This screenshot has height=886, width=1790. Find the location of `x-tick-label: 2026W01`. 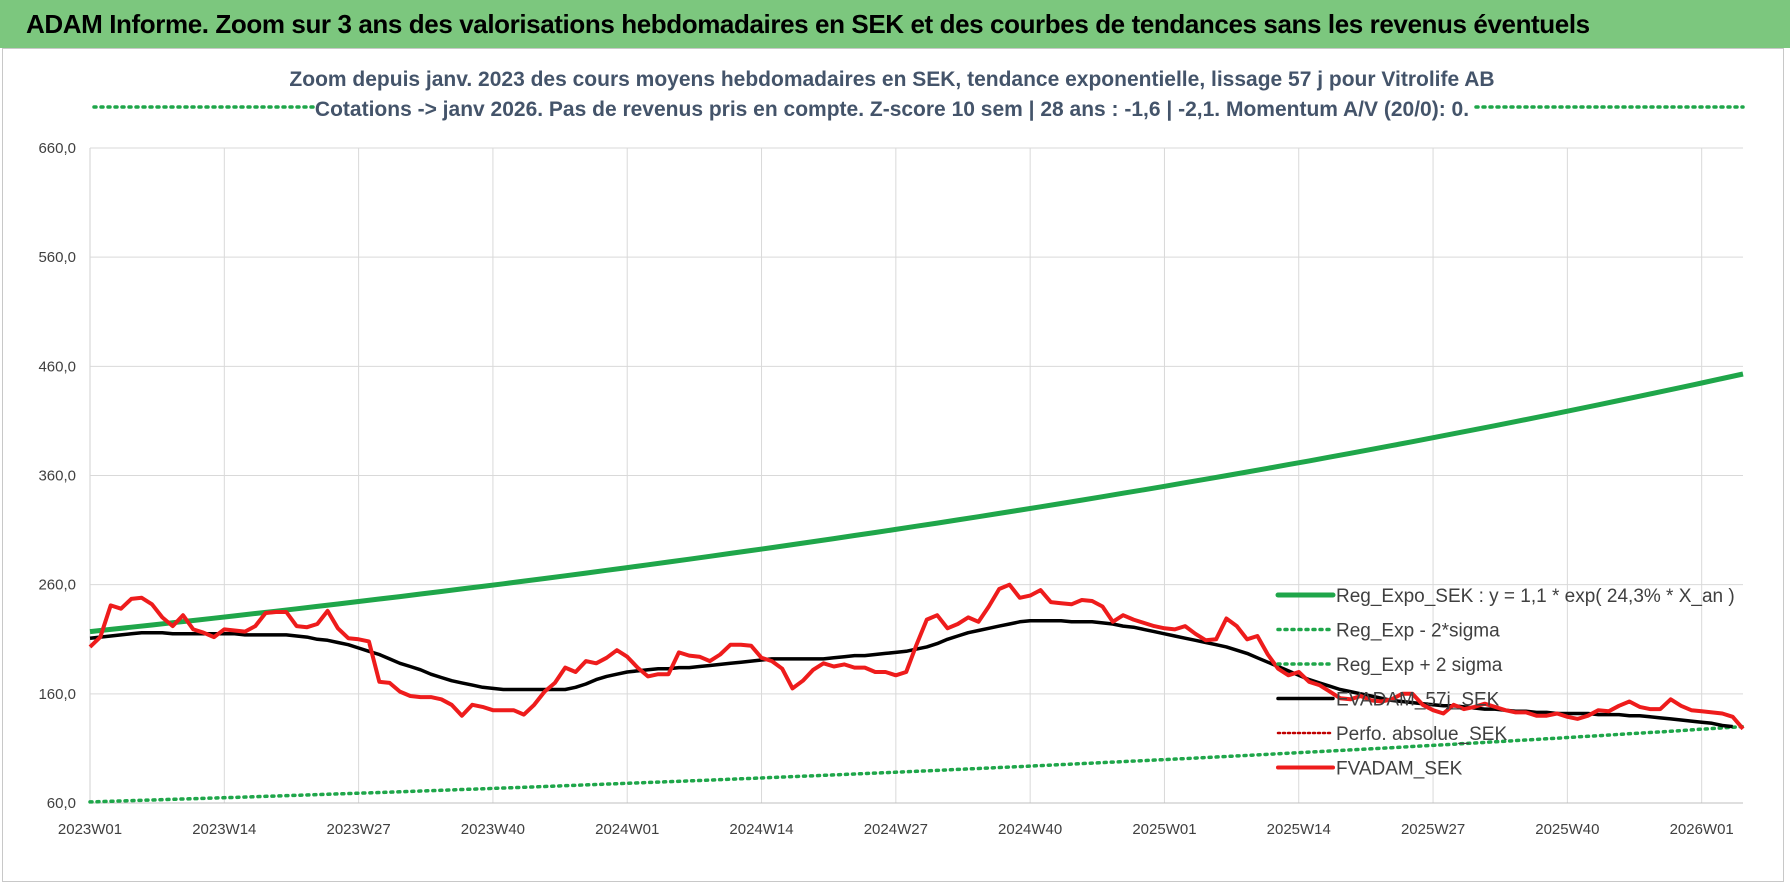

x-tick-label: 2026W01 is located at coordinates (1702, 829).